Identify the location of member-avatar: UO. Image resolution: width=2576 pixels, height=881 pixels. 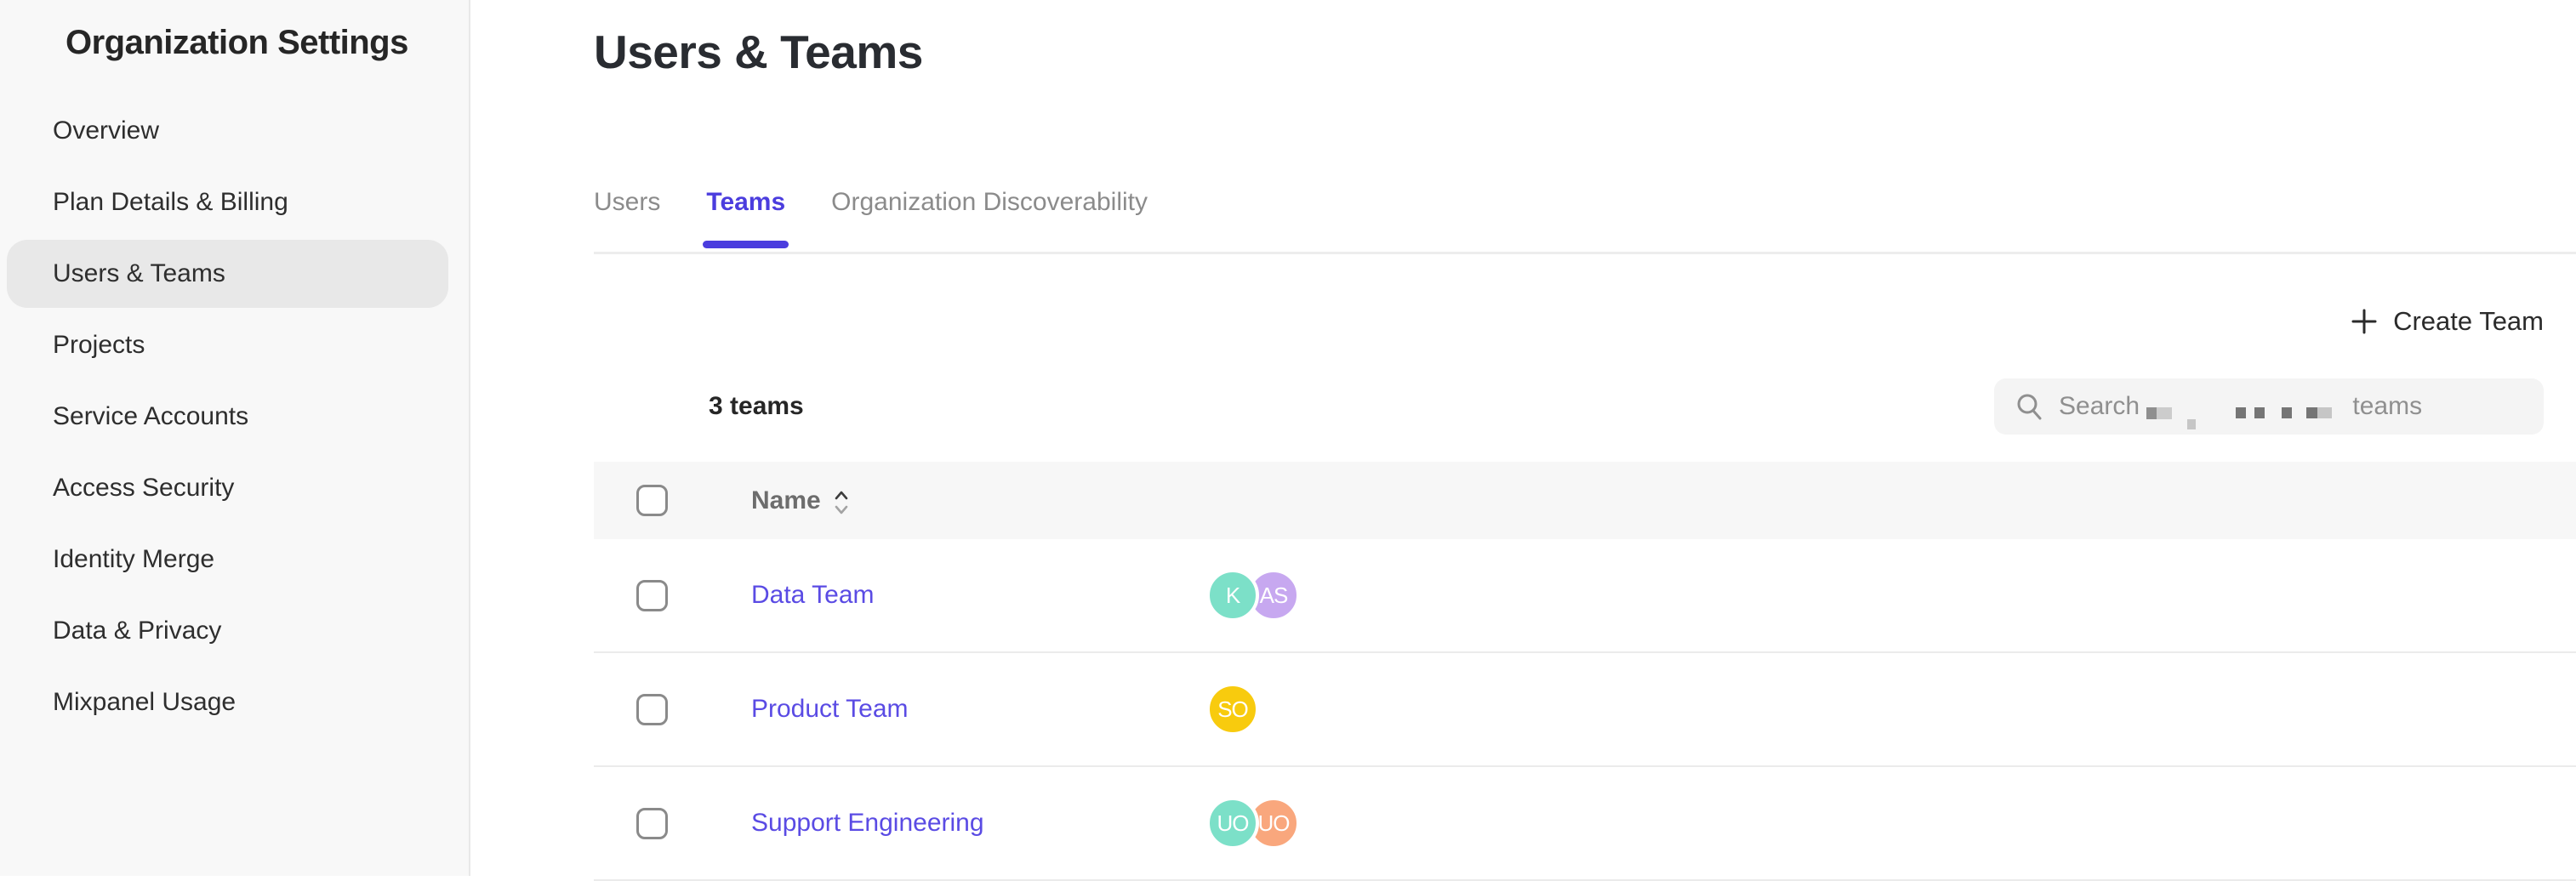
(1232, 824).